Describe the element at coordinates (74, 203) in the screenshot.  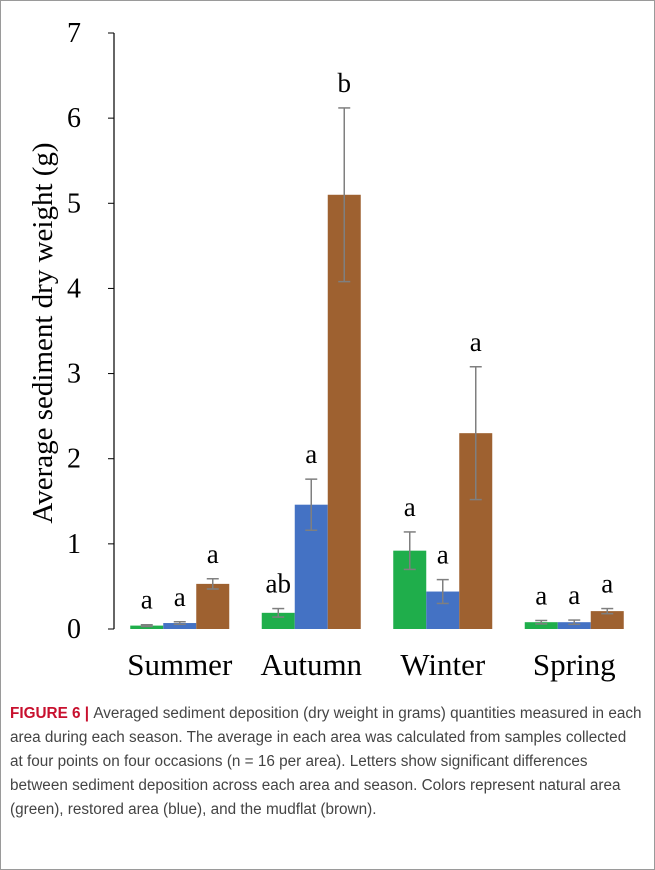
I see `y-tick-label: 5` at that location.